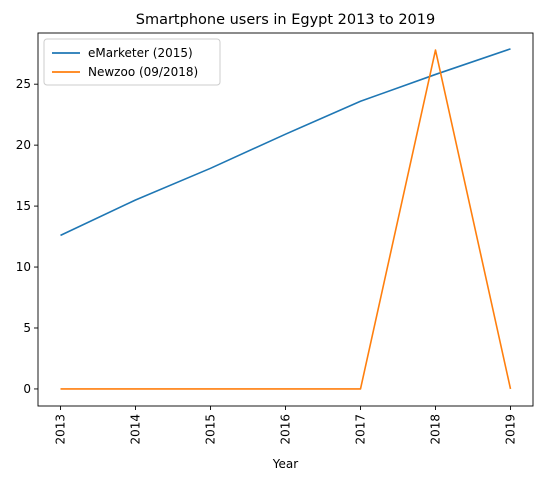  Describe the element at coordinates (61, 429) in the screenshot. I see `x-tick-label: 2013` at that location.